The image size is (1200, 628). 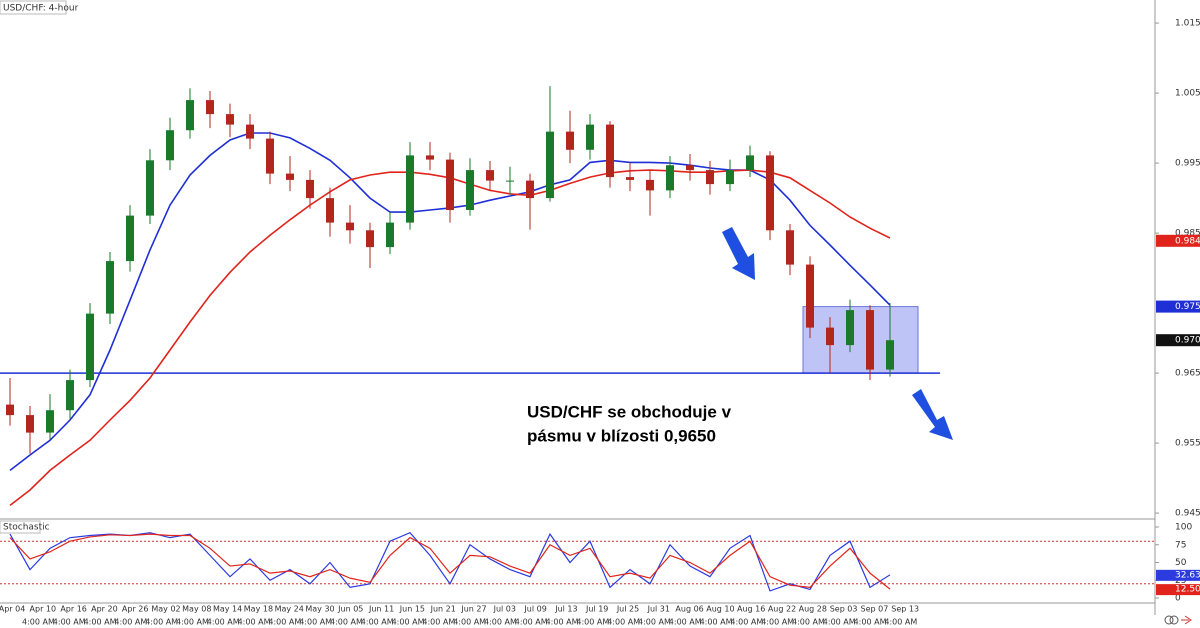 I want to click on x-tick-label: Aug 06, so click(x=689, y=609).